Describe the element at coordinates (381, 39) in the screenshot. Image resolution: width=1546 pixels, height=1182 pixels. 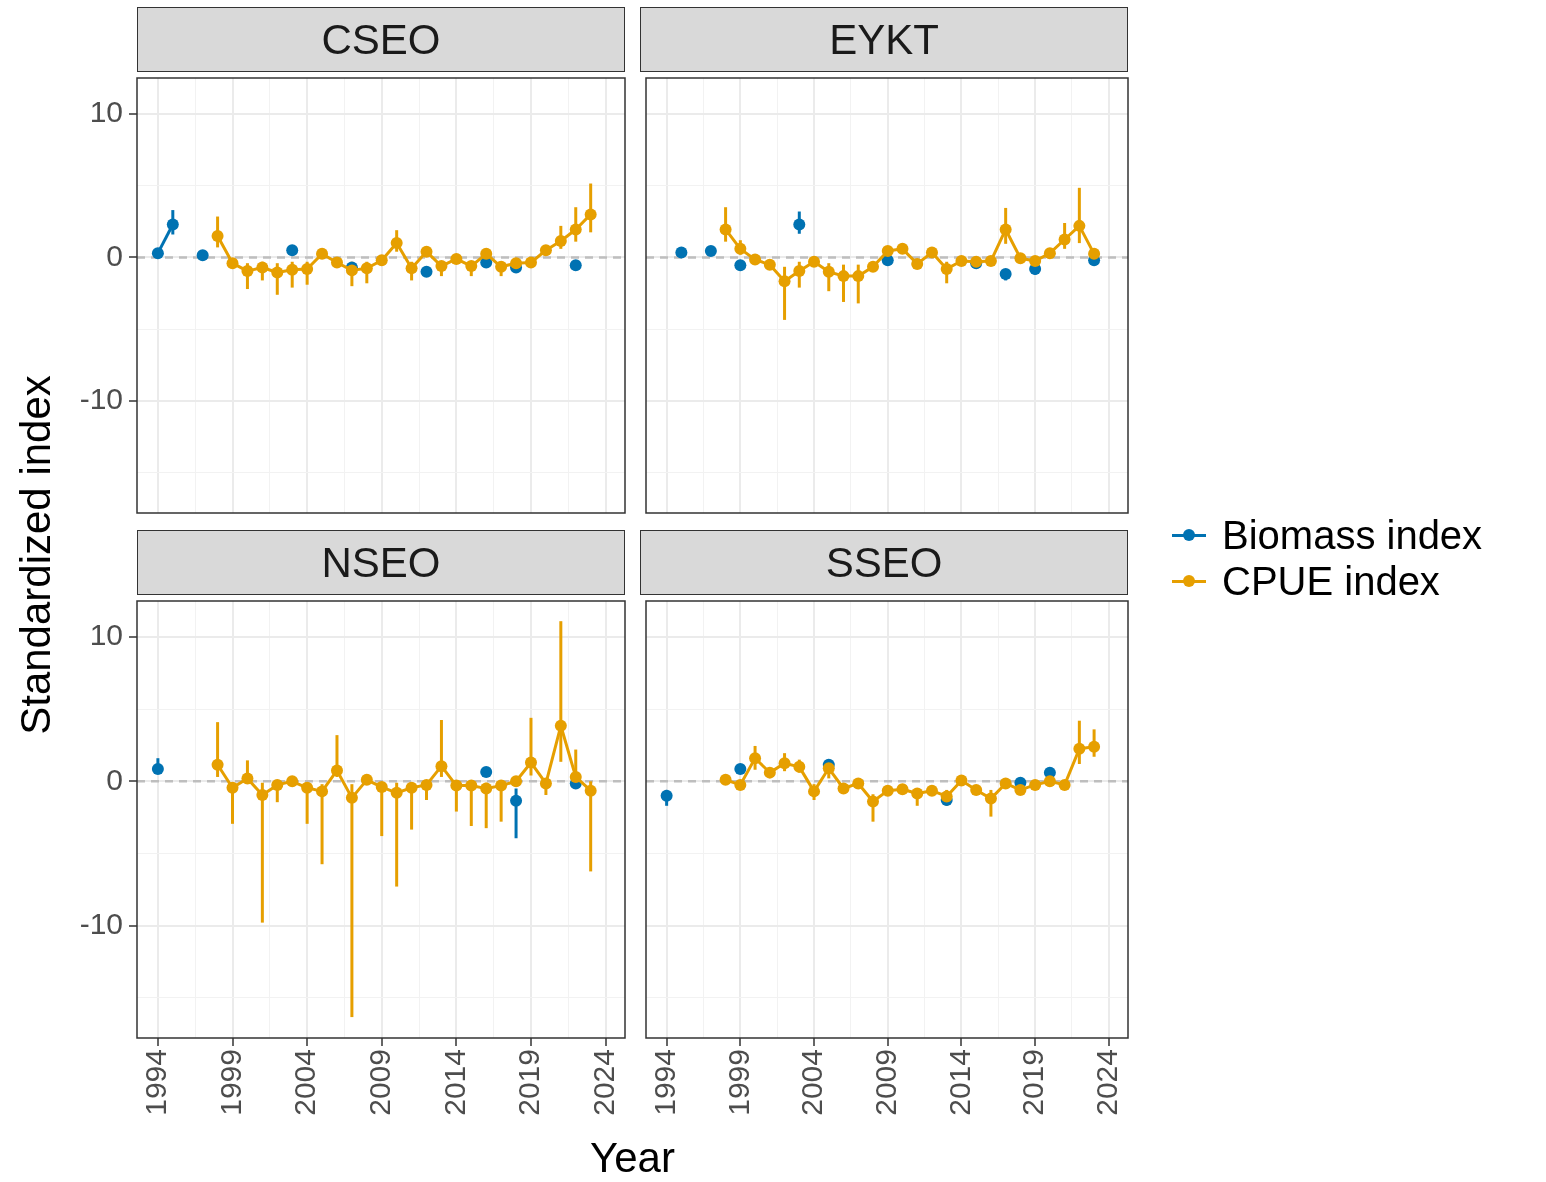
I see `chart-title: CSEO` at that location.